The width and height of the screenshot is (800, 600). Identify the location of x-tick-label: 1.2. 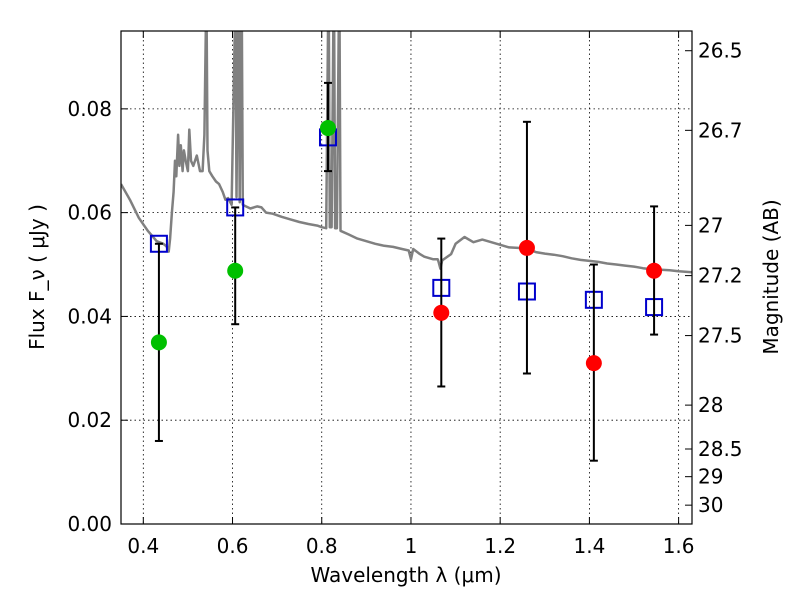
(500, 546).